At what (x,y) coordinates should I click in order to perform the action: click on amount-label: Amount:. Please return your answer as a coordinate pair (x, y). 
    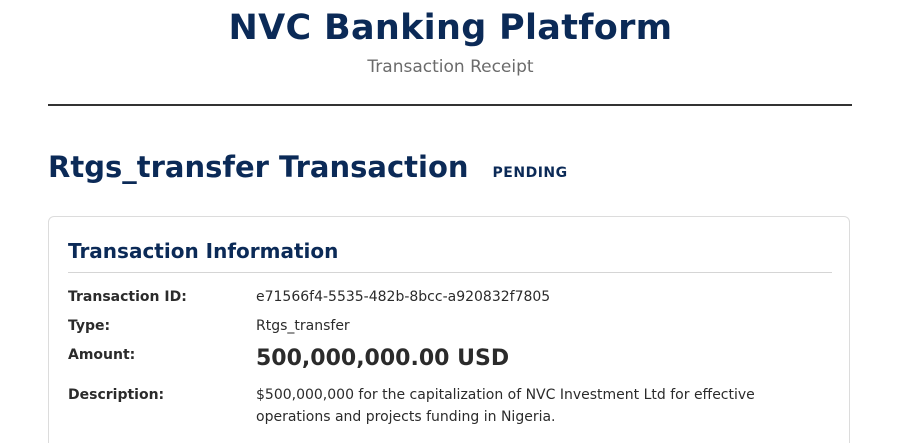
    Looking at the image, I should click on (102, 355).